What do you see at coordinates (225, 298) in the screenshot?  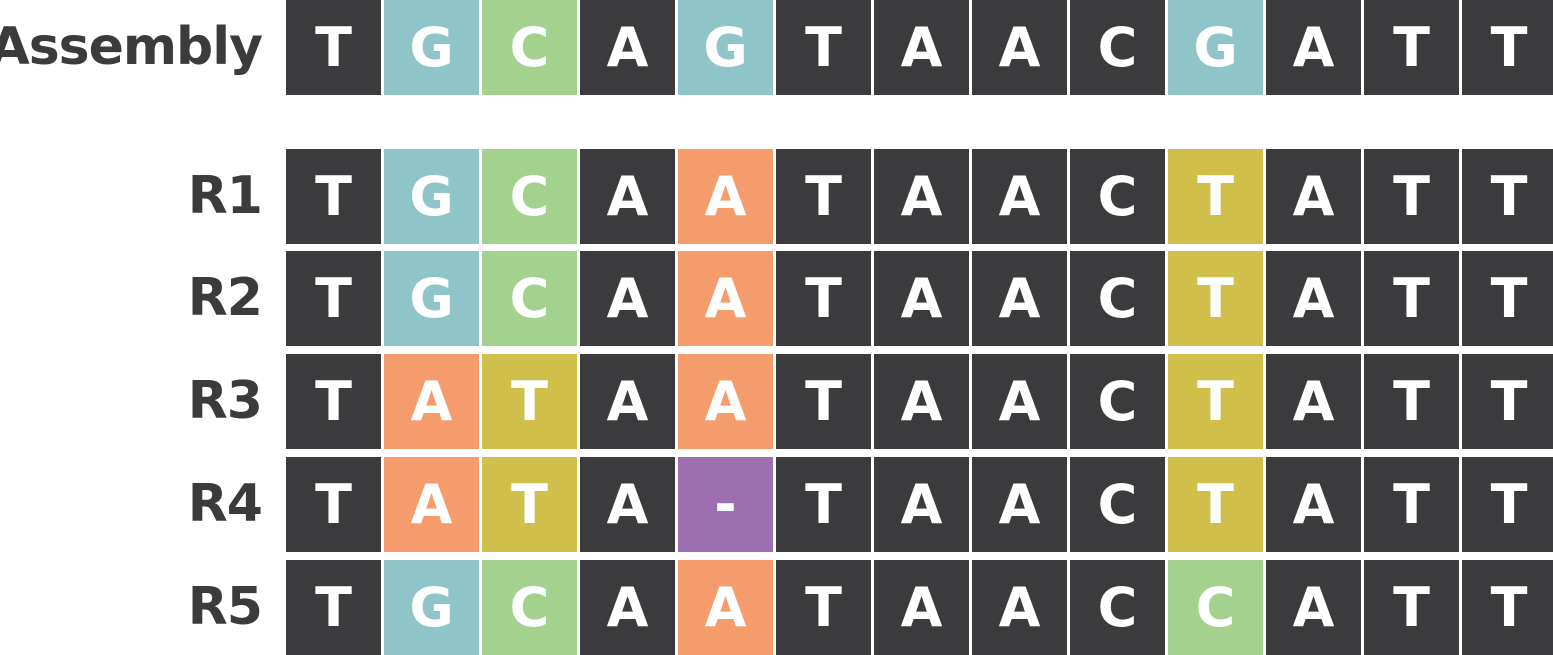 I see `row-label: R2` at bounding box center [225, 298].